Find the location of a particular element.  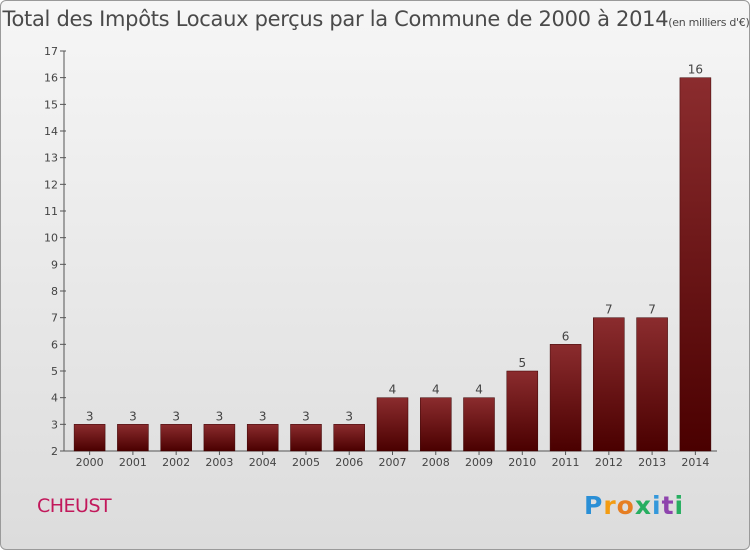

y-tick-label: 2 is located at coordinates (54, 451).